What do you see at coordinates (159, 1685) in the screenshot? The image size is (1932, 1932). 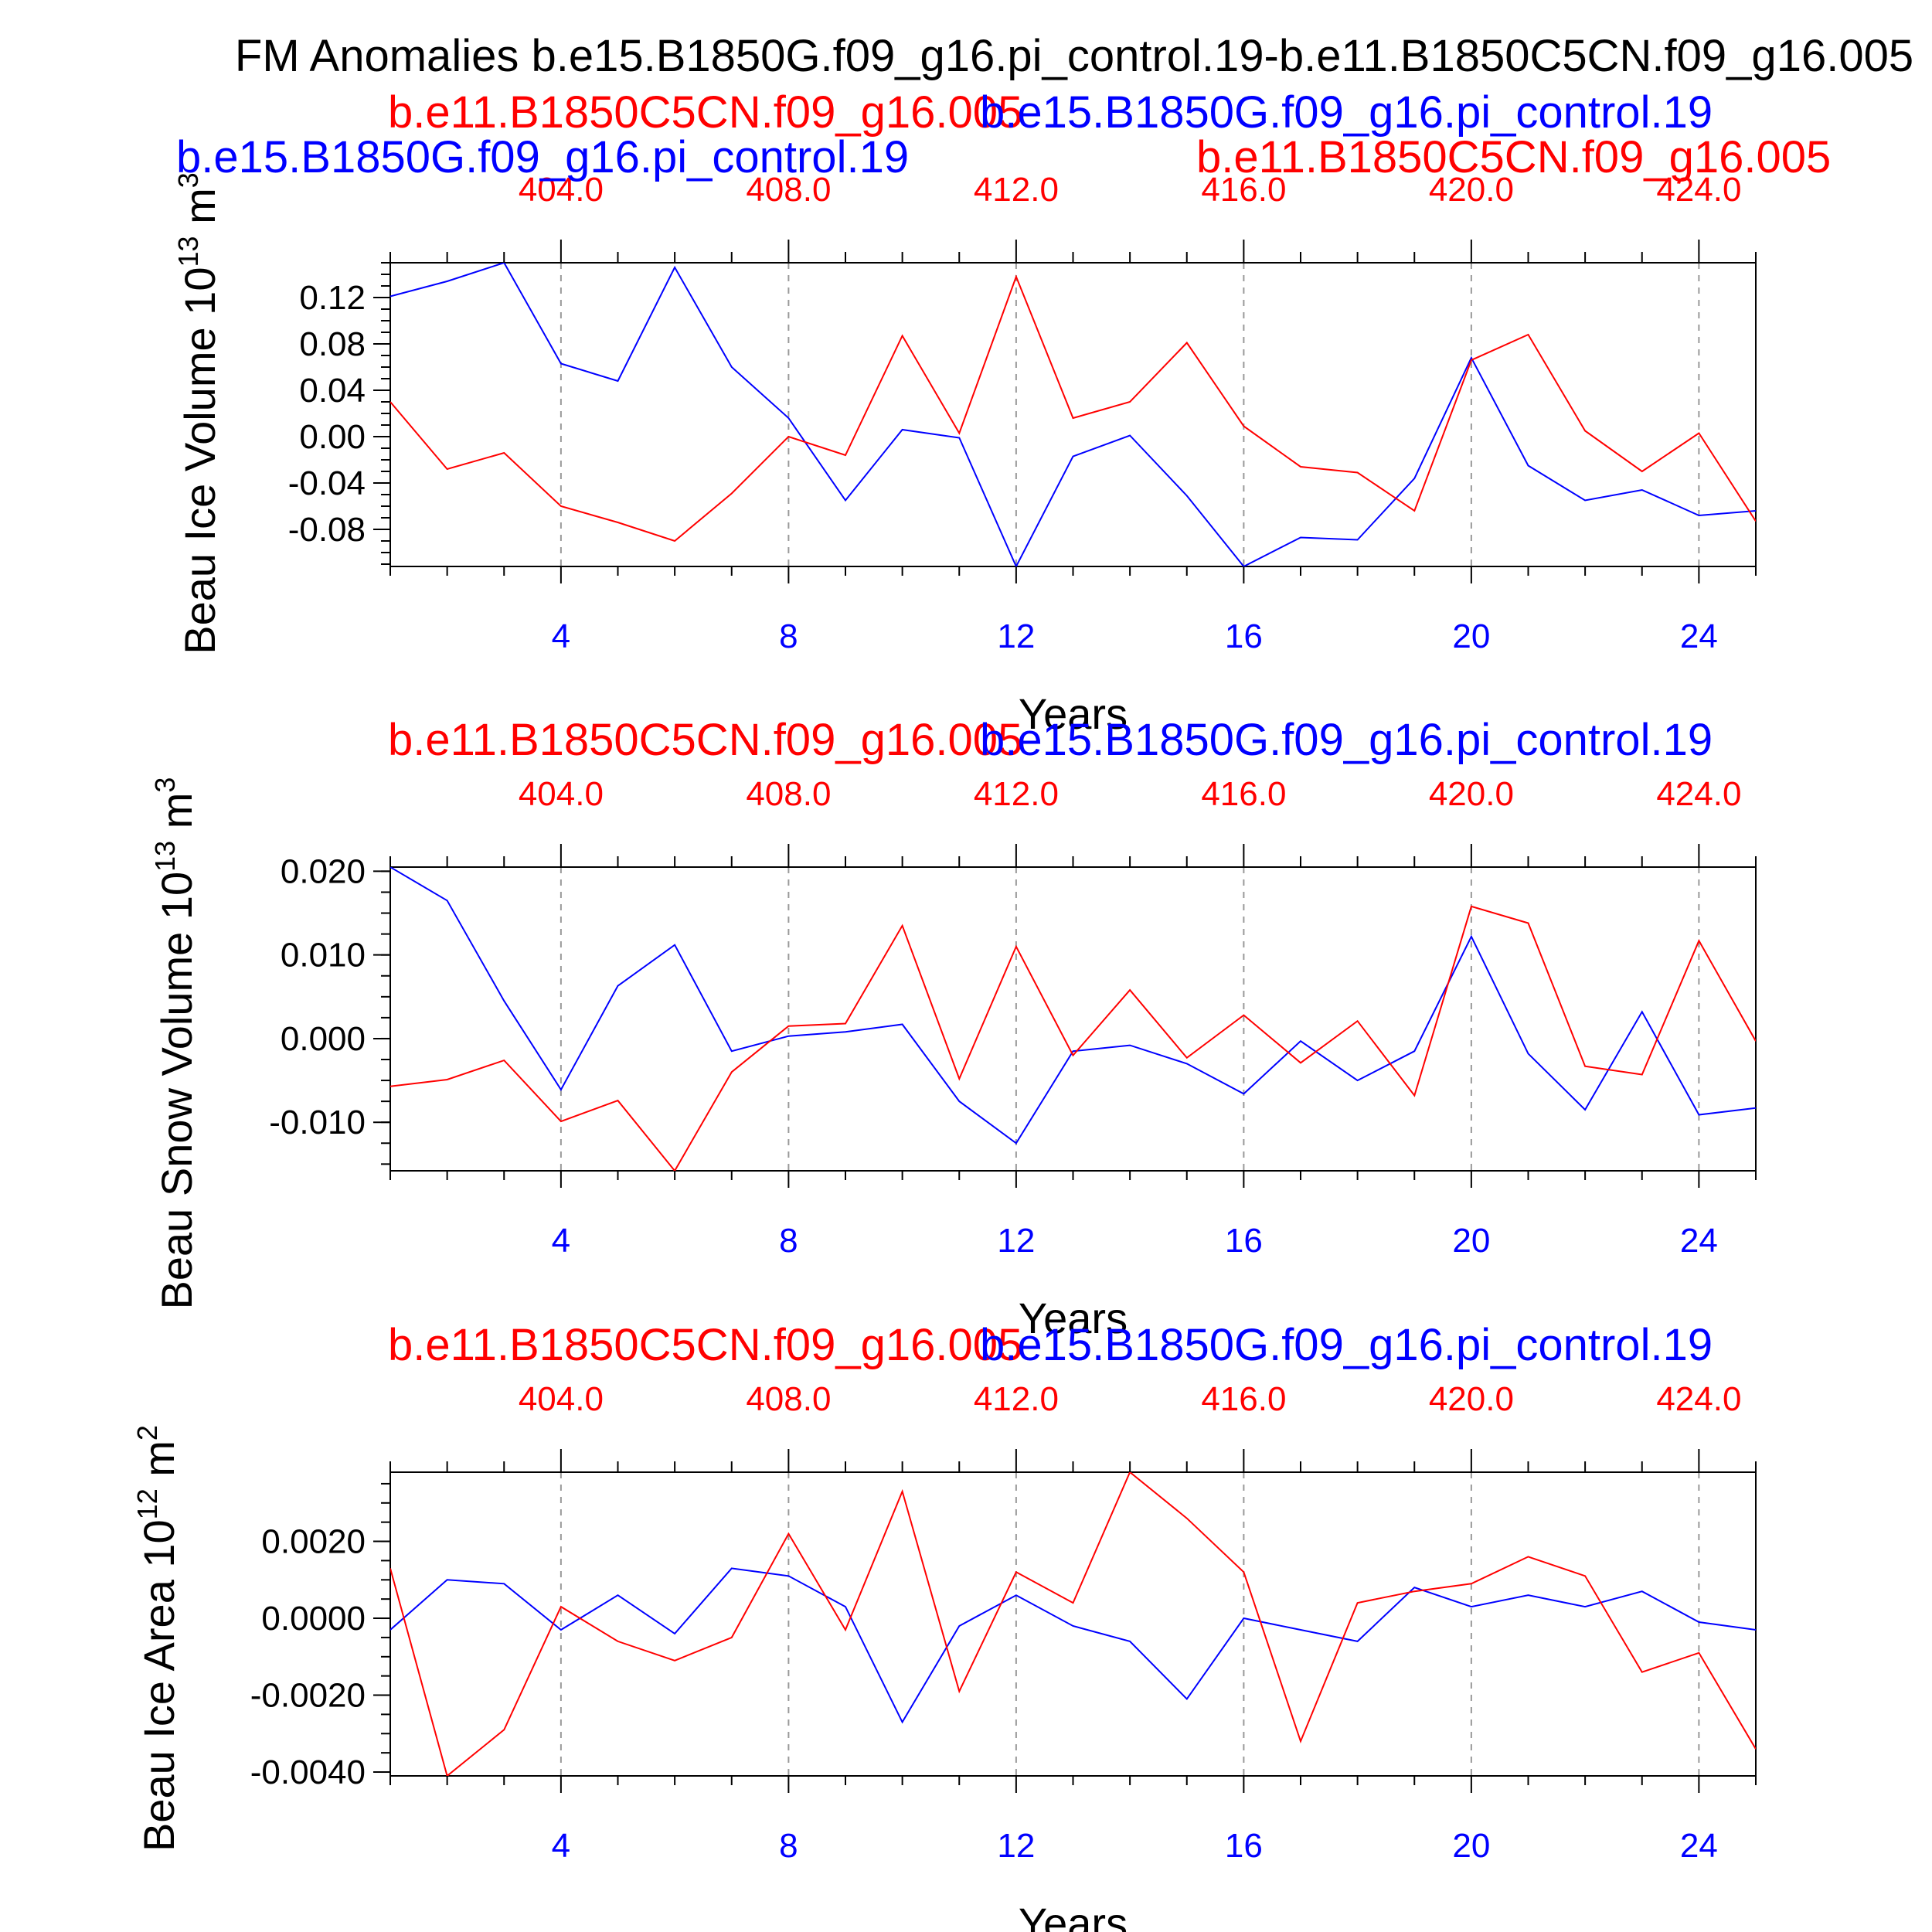 I see `y-axis-title-main: Beau Ice Area 10` at bounding box center [159, 1685].